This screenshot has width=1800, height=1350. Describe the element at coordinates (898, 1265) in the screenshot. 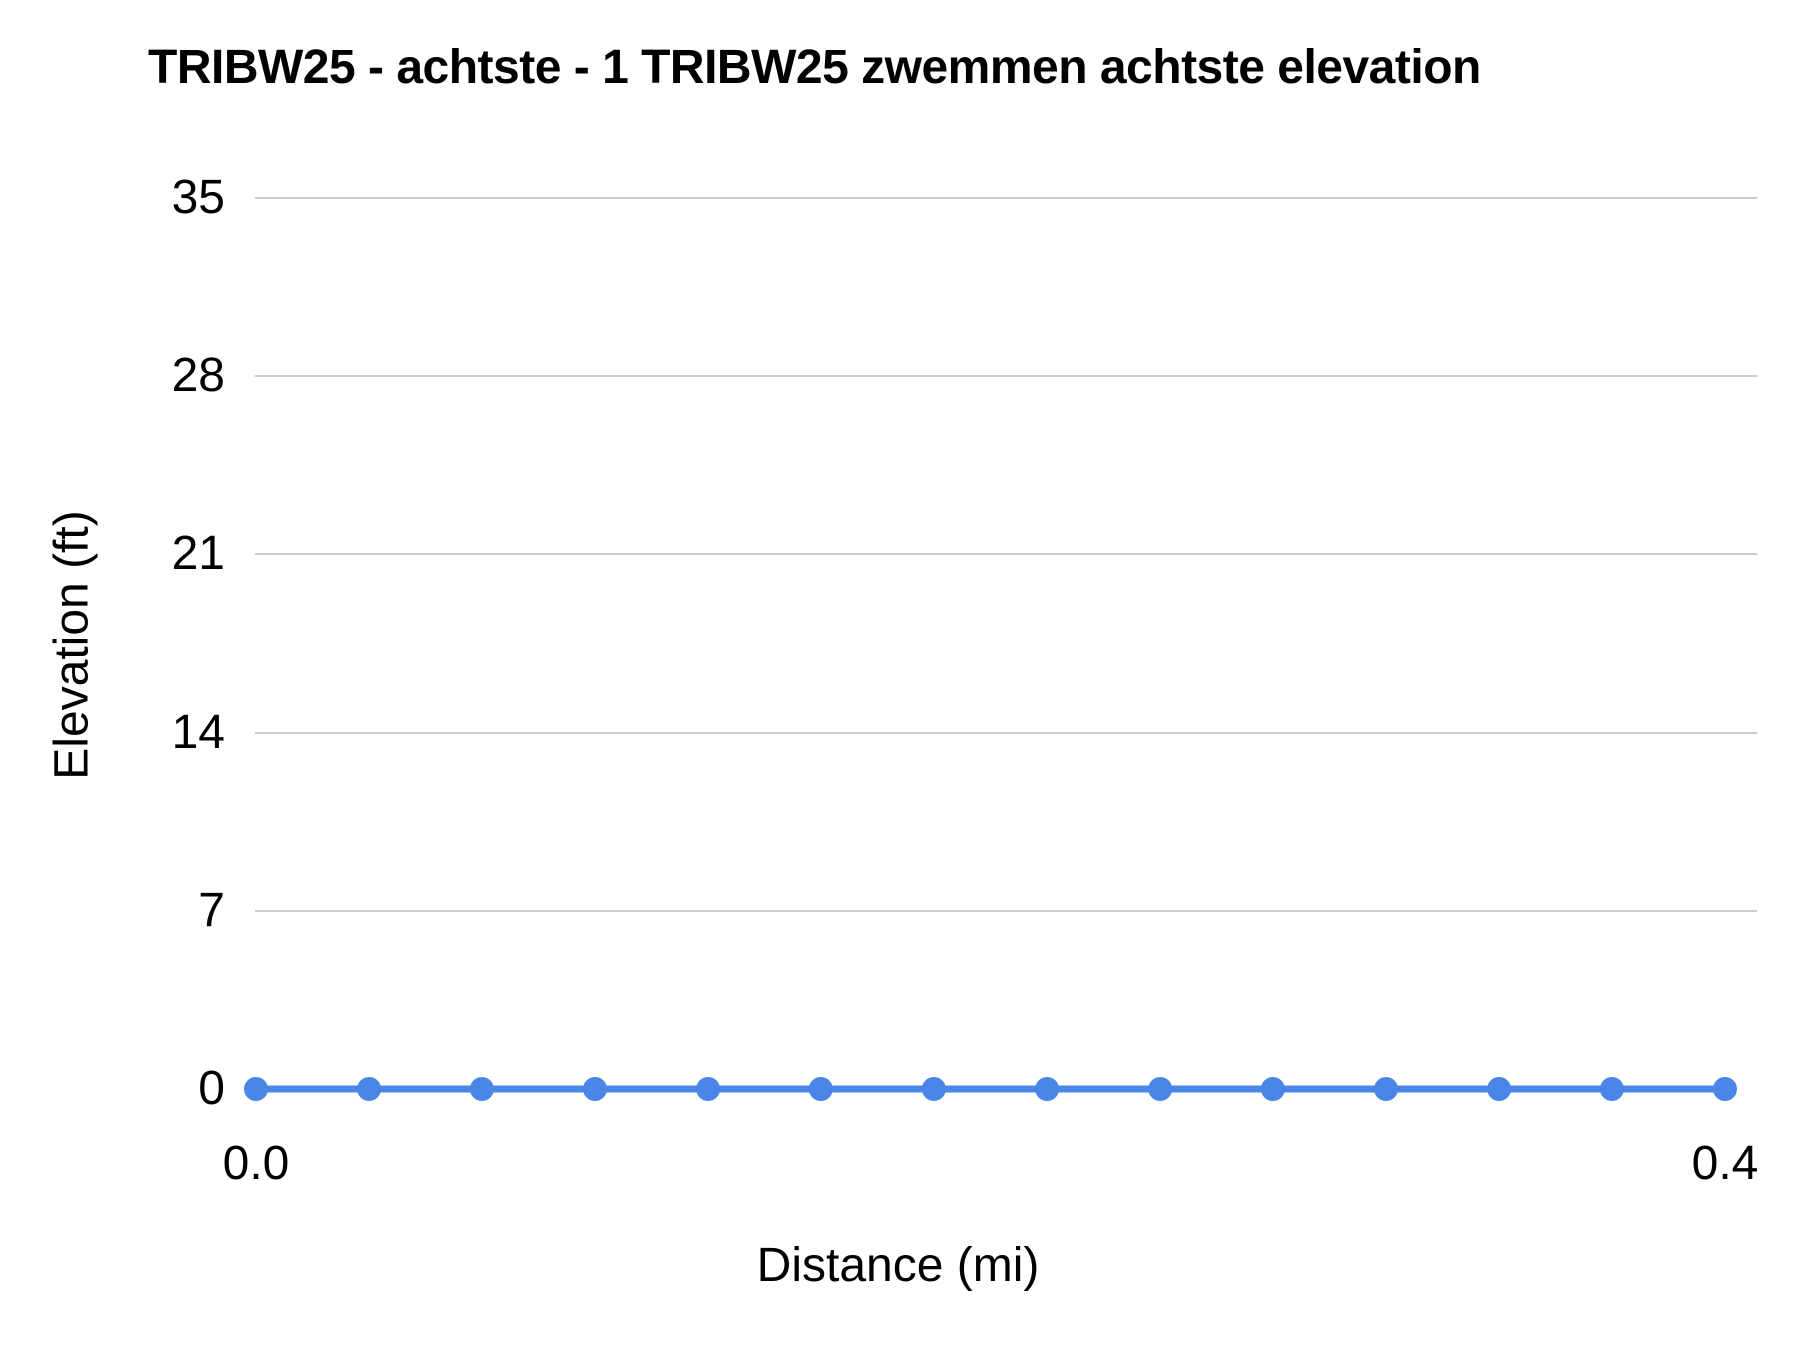

I see `x-axis-title: Distance (mi)` at that location.